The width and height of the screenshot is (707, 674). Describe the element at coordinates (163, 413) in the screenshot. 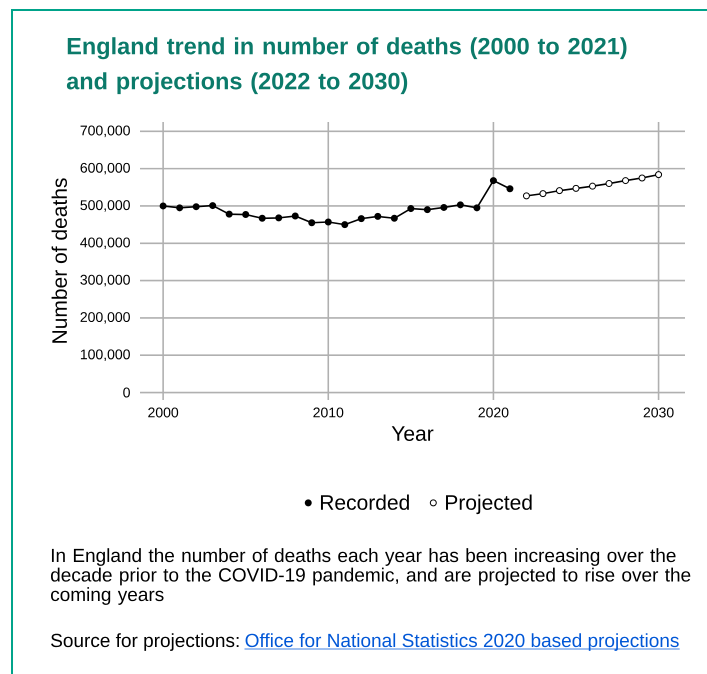

I see `x-tick-label: 2000` at that location.